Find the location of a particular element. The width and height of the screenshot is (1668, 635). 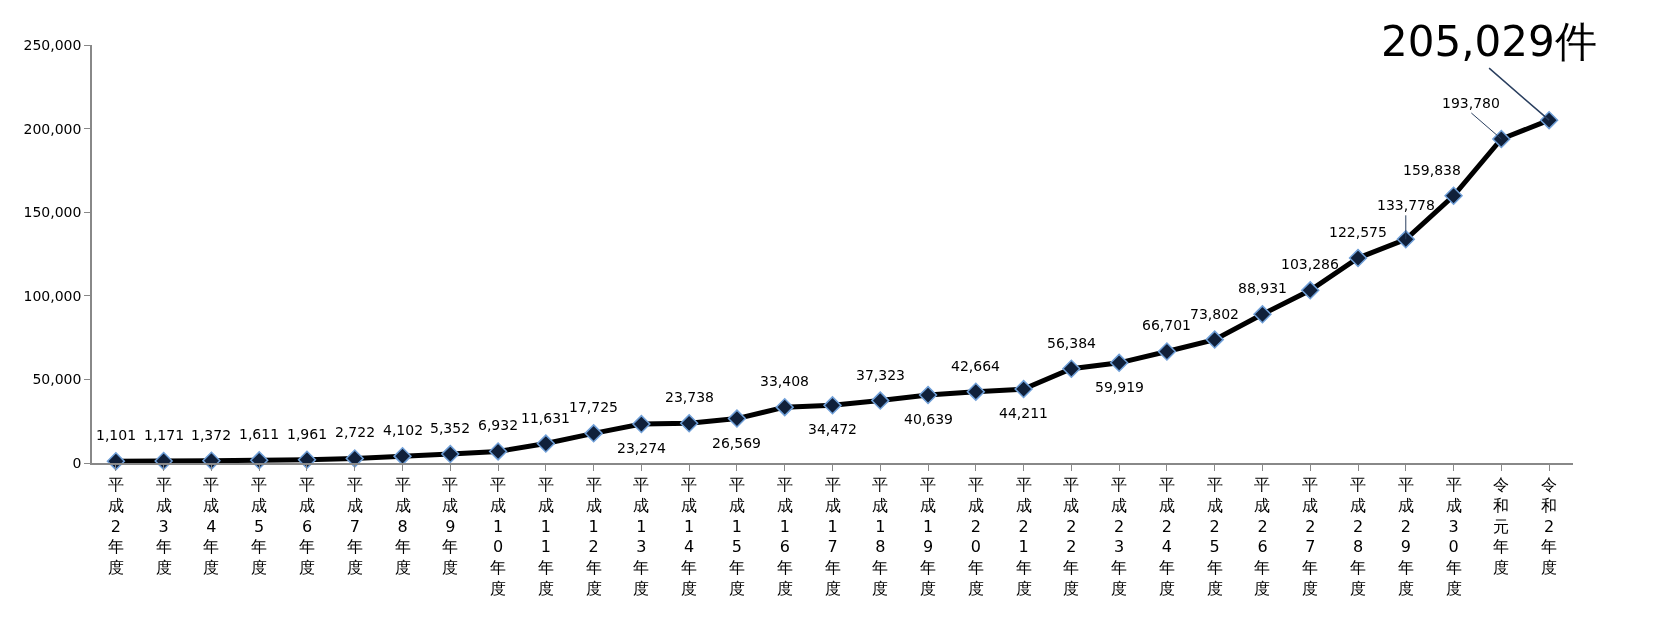

x-tick-label: 平成6年度 is located at coordinates (306, 526).